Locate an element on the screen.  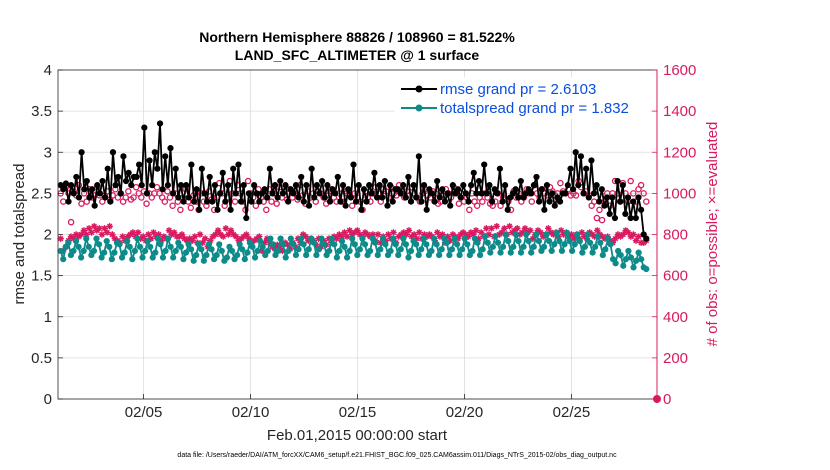
x-tick-label: 02/25 is located at coordinates (572, 412).